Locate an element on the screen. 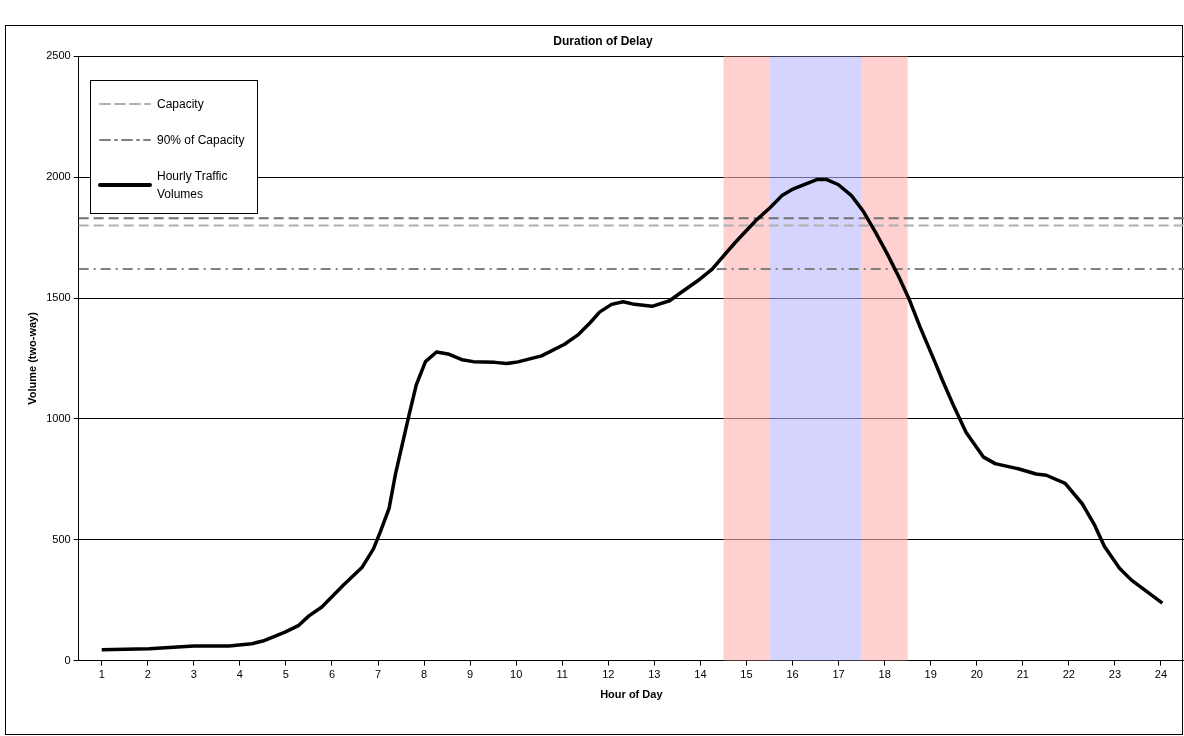 Image resolution: width=1184 pixels, height=736 pixels. x-tick-label: 18 is located at coordinates (884, 674).